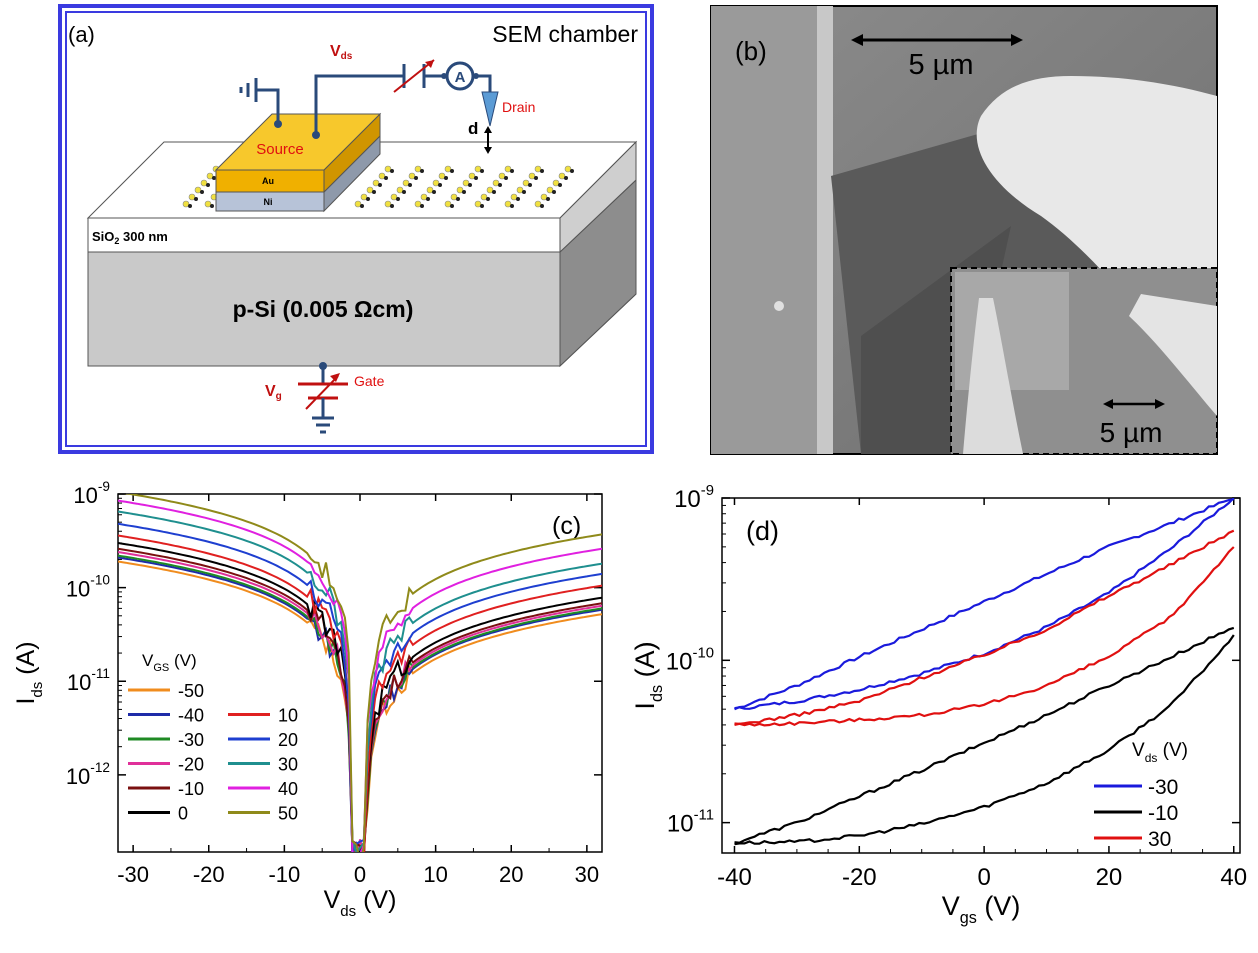  Describe the element at coordinates (288, 814) in the screenshot. I see `legend-label: 50` at that location.